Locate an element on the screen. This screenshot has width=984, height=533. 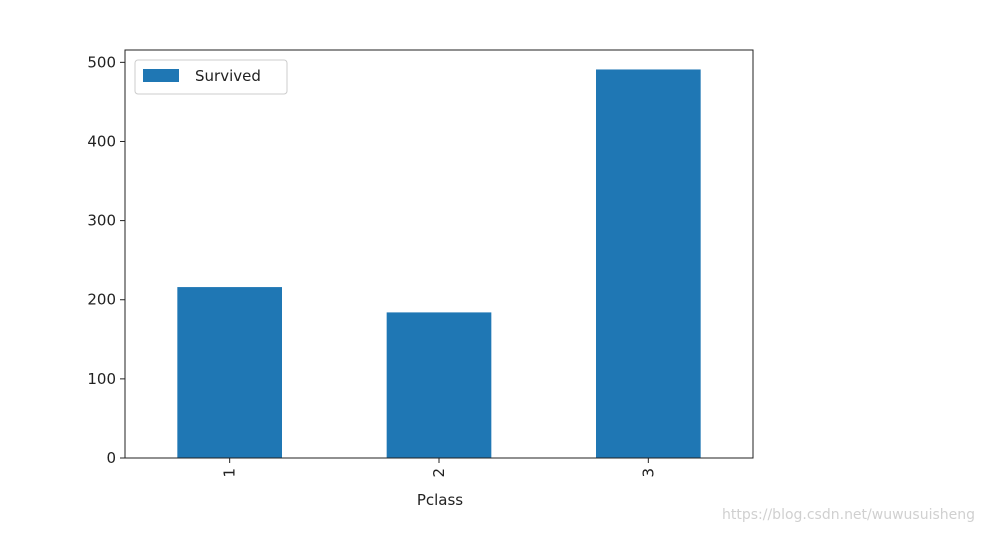
y-tick-label: 300 is located at coordinates (101, 221).